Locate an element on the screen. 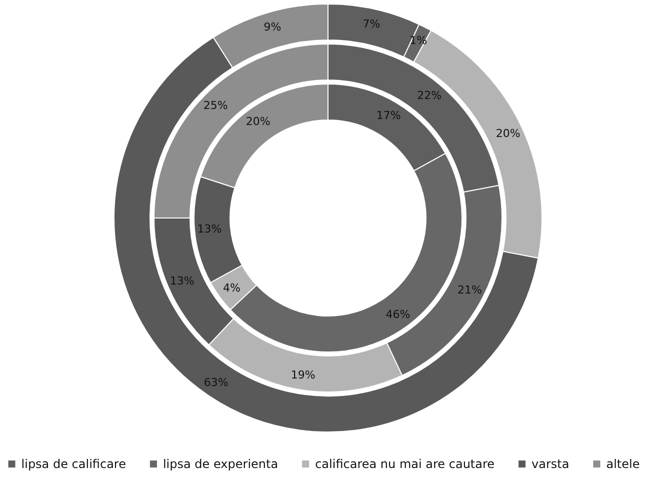 The image size is (646, 479). data-label: 17% is located at coordinates (388, 115).